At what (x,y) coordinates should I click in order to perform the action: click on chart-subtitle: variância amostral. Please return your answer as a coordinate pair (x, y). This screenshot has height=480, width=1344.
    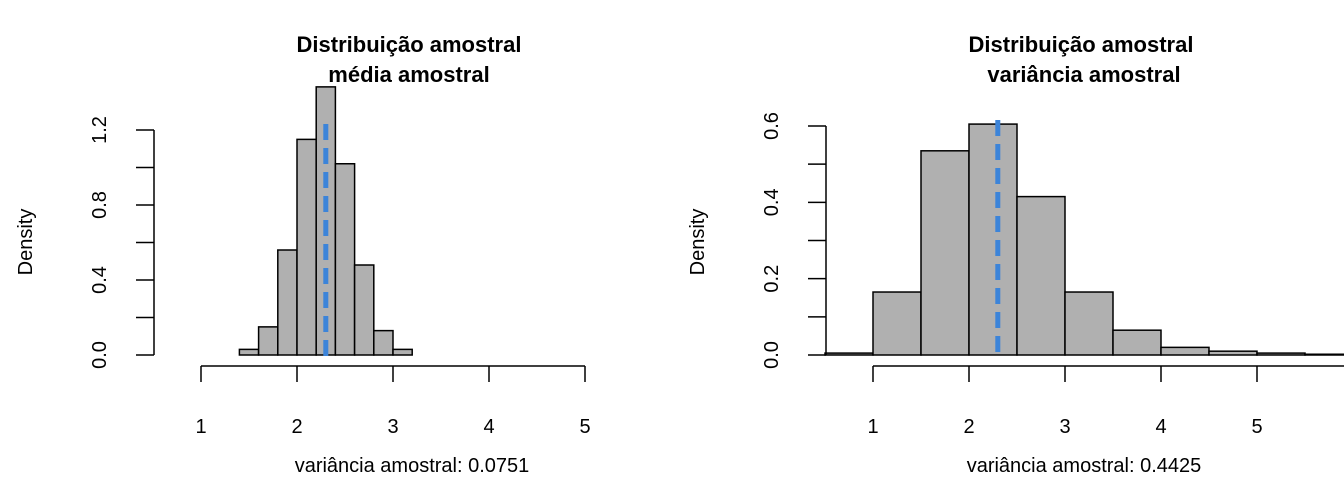
    Looking at the image, I should click on (1083, 74).